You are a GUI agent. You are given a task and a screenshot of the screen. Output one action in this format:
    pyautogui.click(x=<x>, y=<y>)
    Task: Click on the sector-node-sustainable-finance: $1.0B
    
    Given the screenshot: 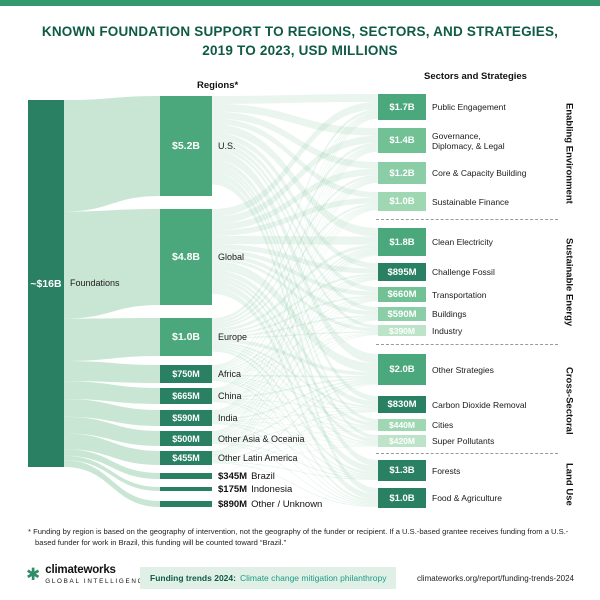 What is the action you would take?
    pyautogui.click(x=402, y=201)
    